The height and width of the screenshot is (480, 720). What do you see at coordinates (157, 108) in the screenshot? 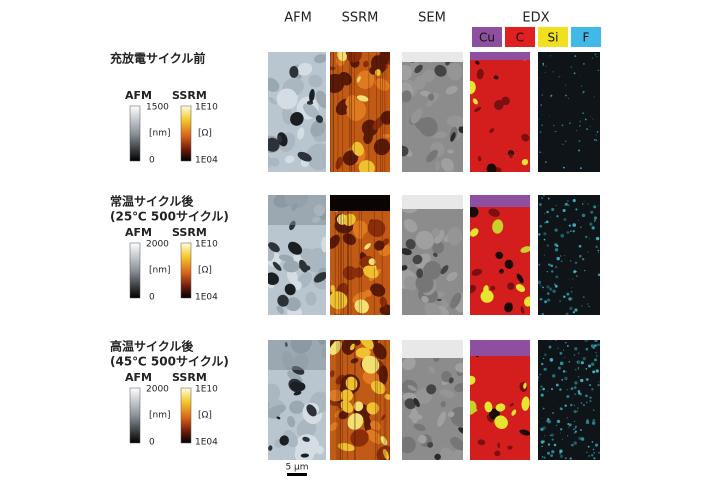
I see `colorbar-max: 1500` at bounding box center [157, 108].